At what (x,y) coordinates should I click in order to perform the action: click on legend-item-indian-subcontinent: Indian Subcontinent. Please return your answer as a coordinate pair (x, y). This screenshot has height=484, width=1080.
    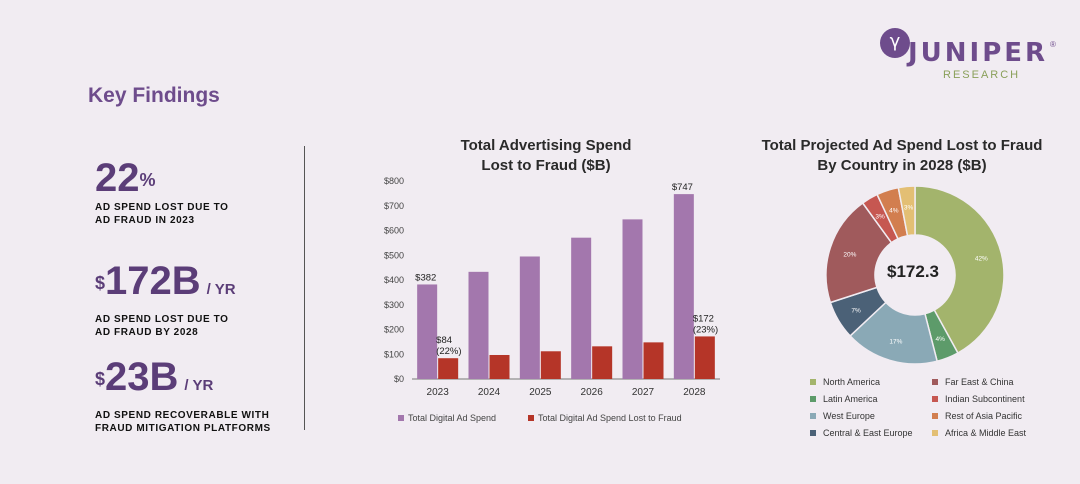
    Looking at the image, I should click on (978, 399).